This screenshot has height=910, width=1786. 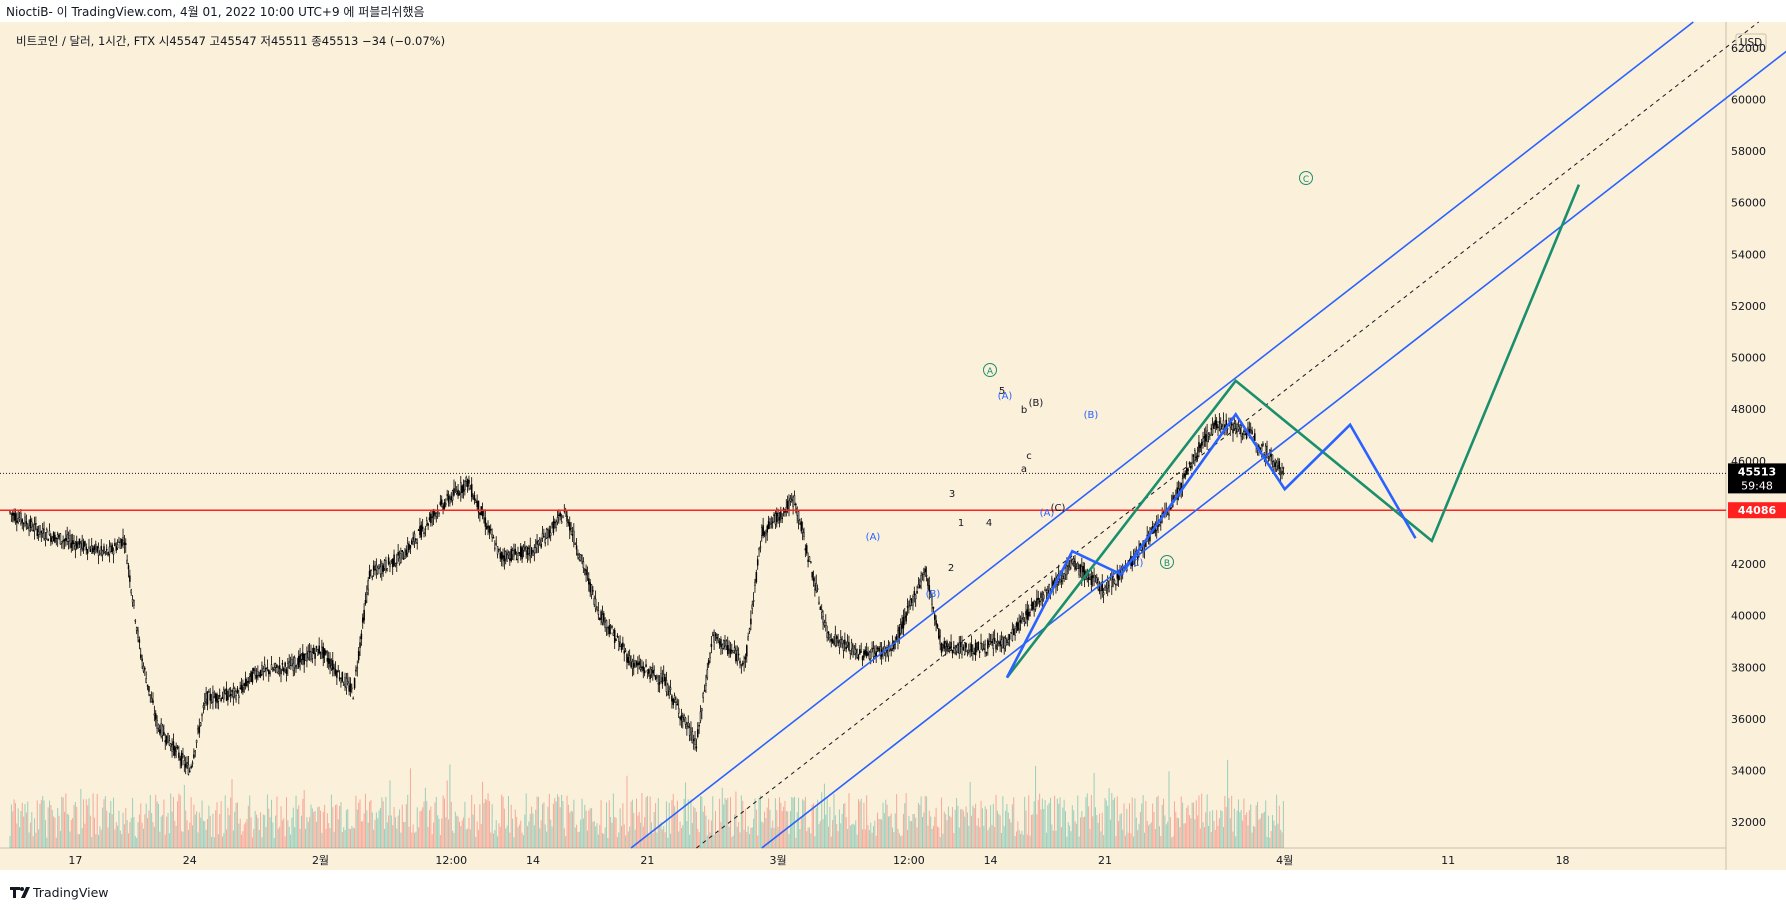 I want to click on currency-box, so click(x=1751, y=42).